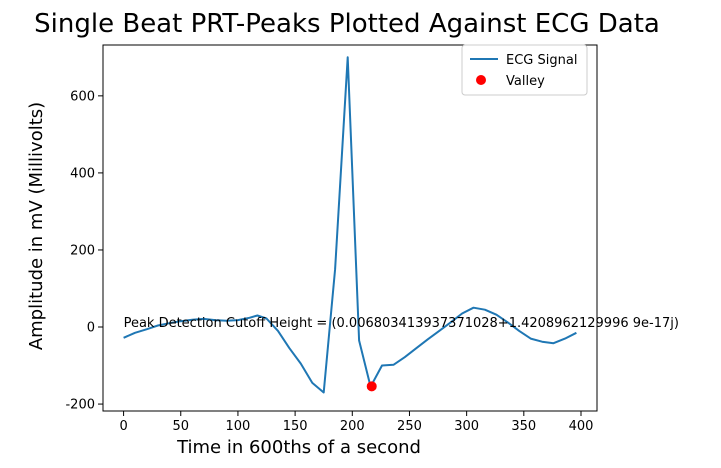 The height and width of the screenshot is (468, 721). What do you see at coordinates (36, 226) in the screenshot?
I see `y-axis-label: Amplitude in mV (Millivolts)` at bounding box center [36, 226].